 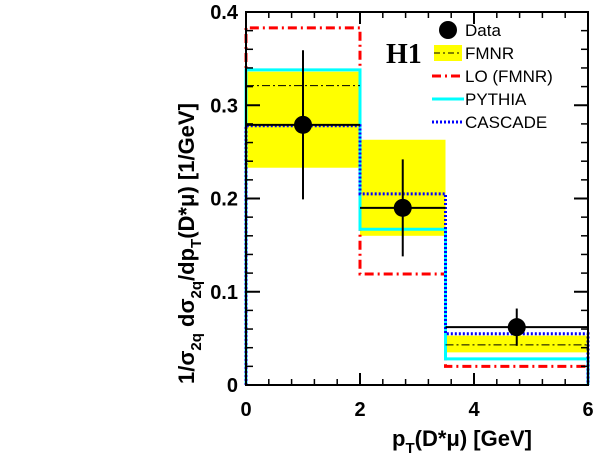 I want to click on y-tick-label: 0.1, so click(x=224, y=293).